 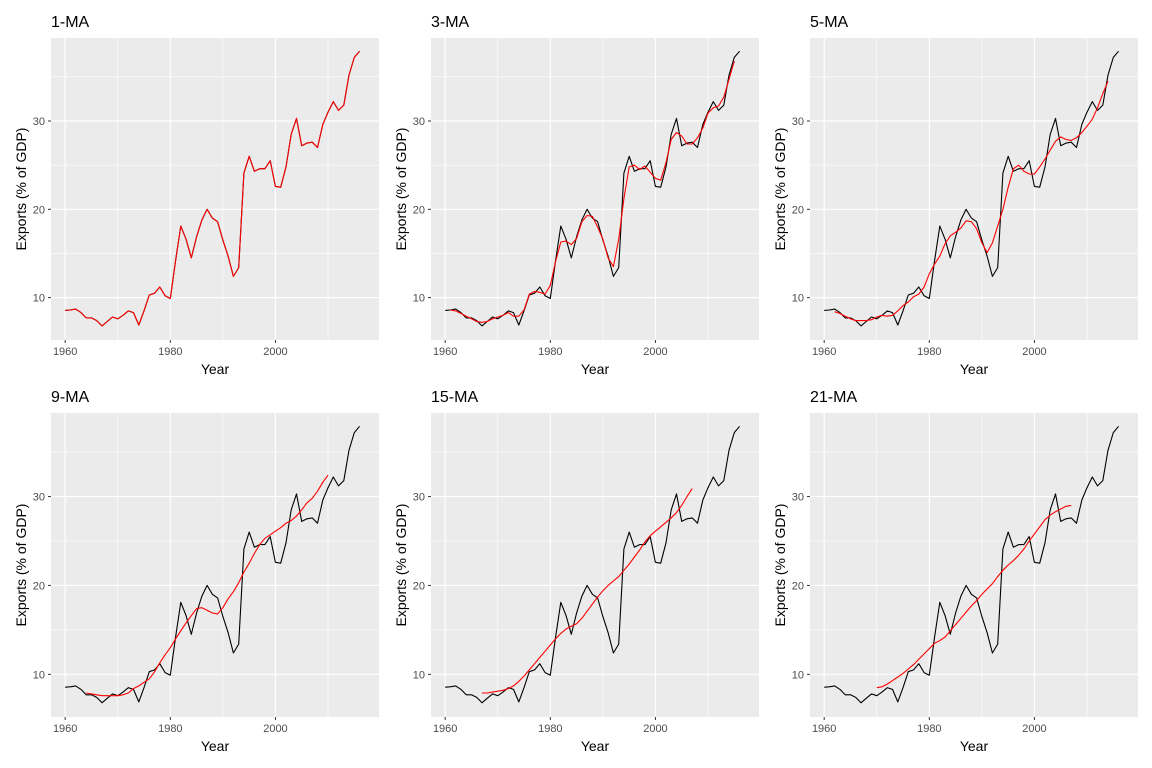 I want to click on panel-title: 3-MA, so click(x=450, y=22).